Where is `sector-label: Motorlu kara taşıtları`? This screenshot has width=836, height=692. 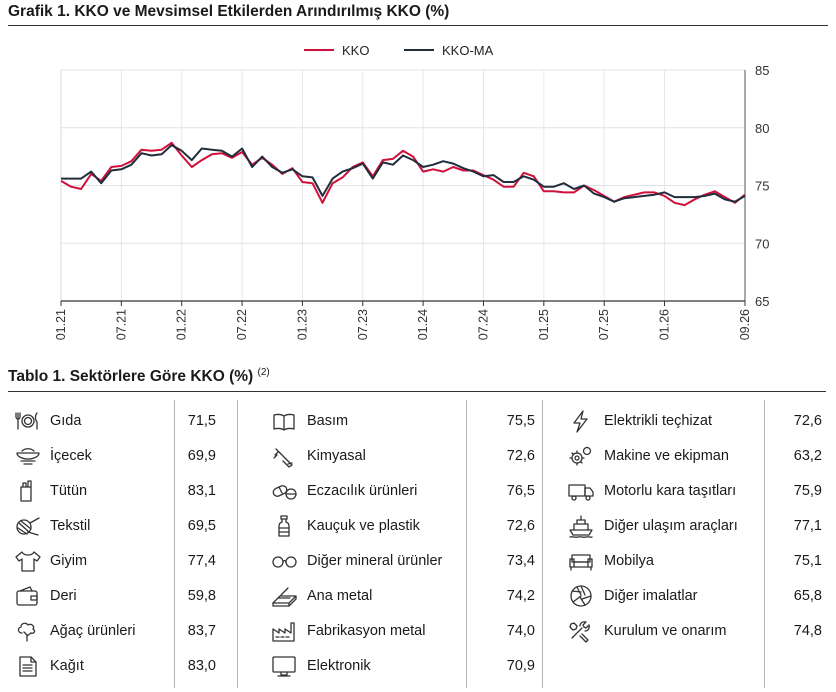
sector-label: Motorlu kara taşıtları is located at coordinates (670, 491).